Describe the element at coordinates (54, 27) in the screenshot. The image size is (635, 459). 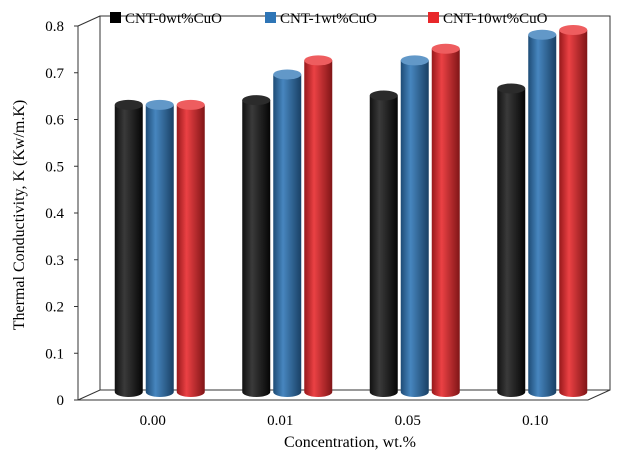
I see `y-tick-label: 0.8` at that location.